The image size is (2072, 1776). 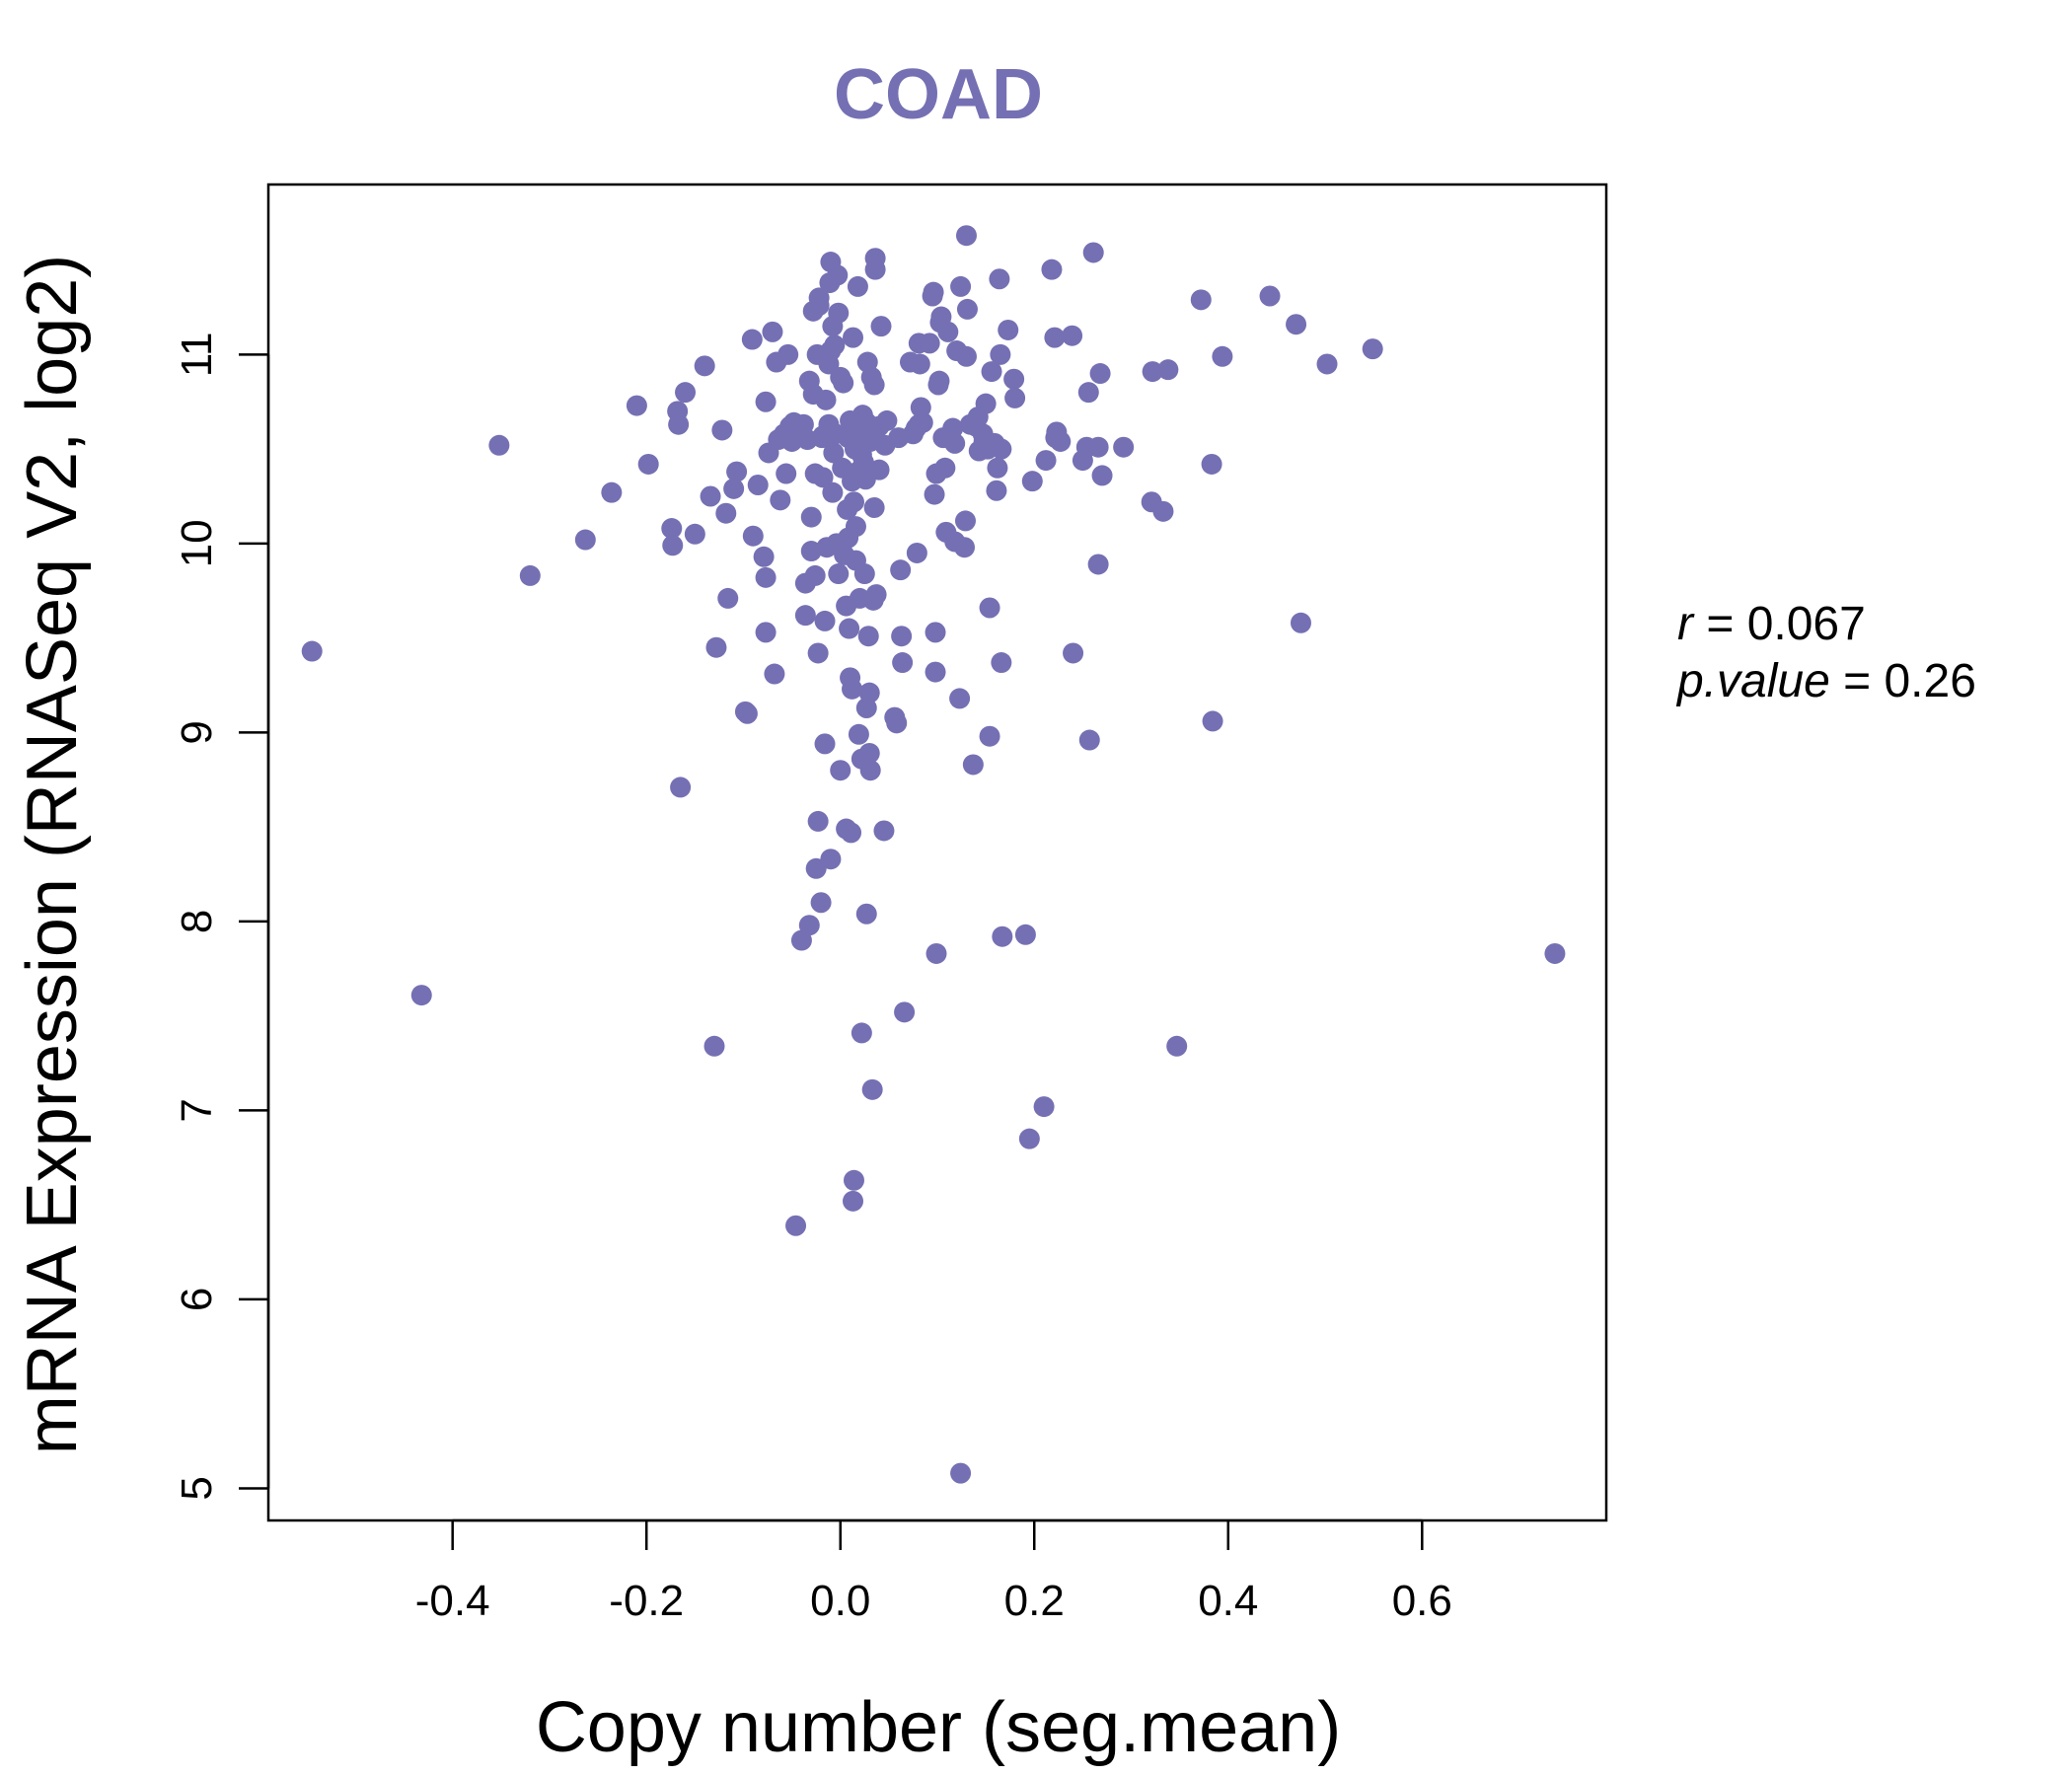 What do you see at coordinates (1753, 681) in the screenshot?
I see `p-label: p.value` at bounding box center [1753, 681].